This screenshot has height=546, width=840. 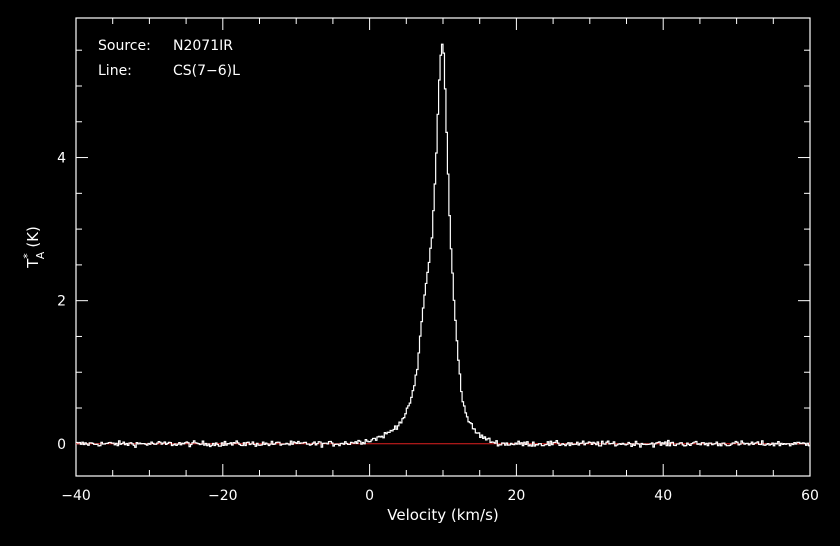 What do you see at coordinates (516, 496) in the screenshot?
I see `x-tick-label: 20` at bounding box center [516, 496].